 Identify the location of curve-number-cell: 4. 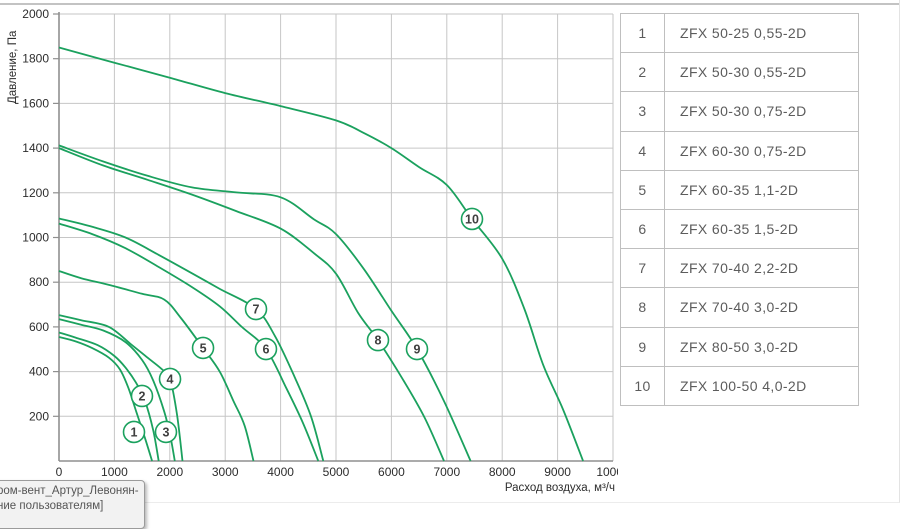
(642, 150).